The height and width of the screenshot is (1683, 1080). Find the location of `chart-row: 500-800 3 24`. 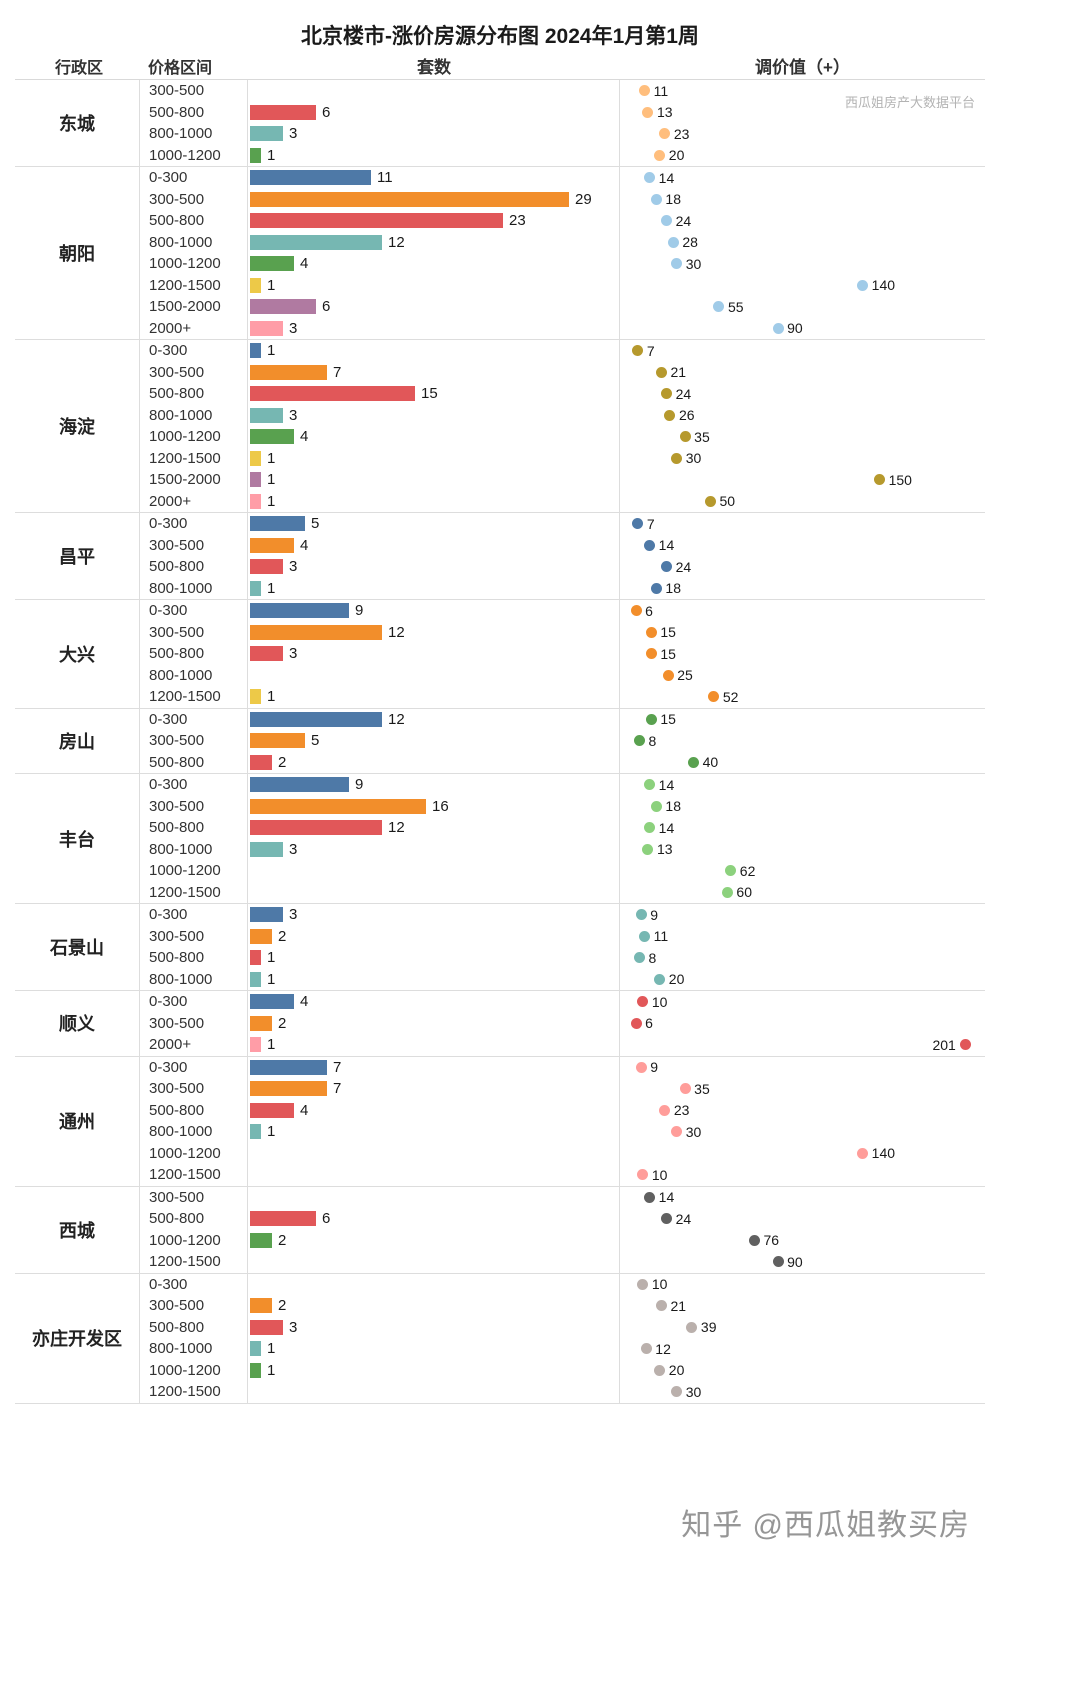

chart-row: 500-800 3 24 is located at coordinates (562, 567).